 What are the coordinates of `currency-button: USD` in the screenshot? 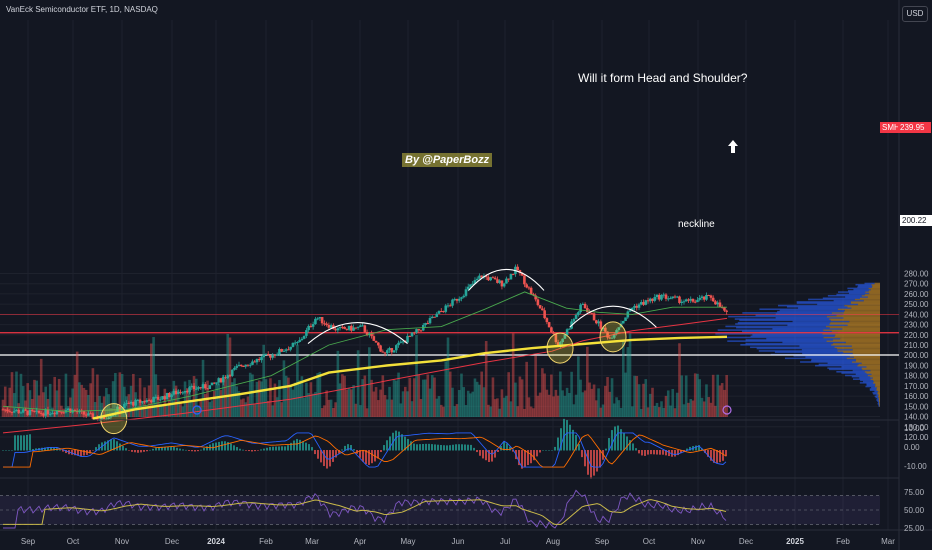 It's located at (915, 14).